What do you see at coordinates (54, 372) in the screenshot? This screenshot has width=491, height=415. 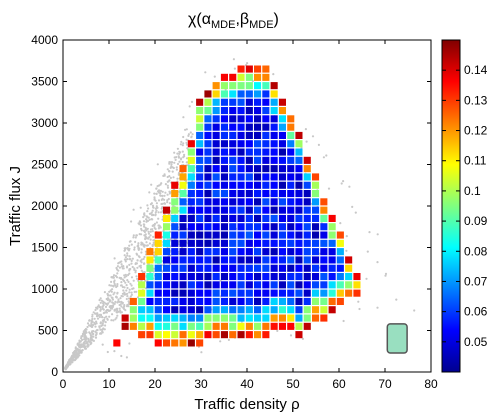 I see `y-tick-label-0: 0` at bounding box center [54, 372].